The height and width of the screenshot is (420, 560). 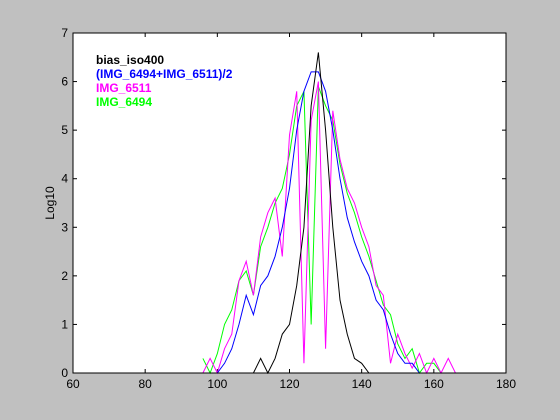 I want to click on x-tick-label: 120, so click(x=289, y=384).